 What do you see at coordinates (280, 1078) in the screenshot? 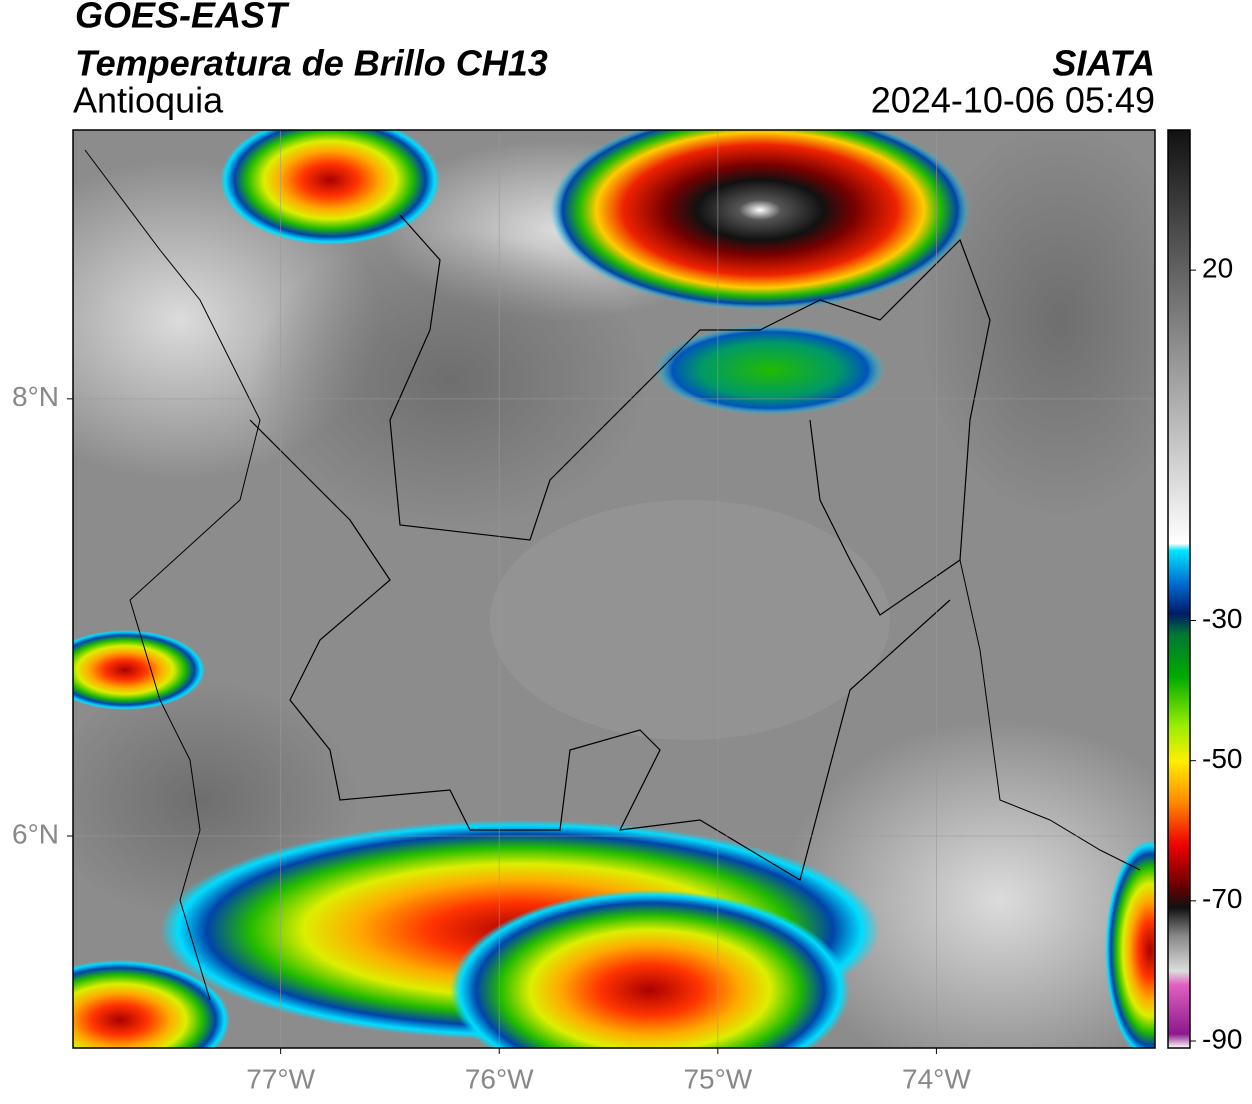
I see `x-tick-label: 77°W` at bounding box center [280, 1078].